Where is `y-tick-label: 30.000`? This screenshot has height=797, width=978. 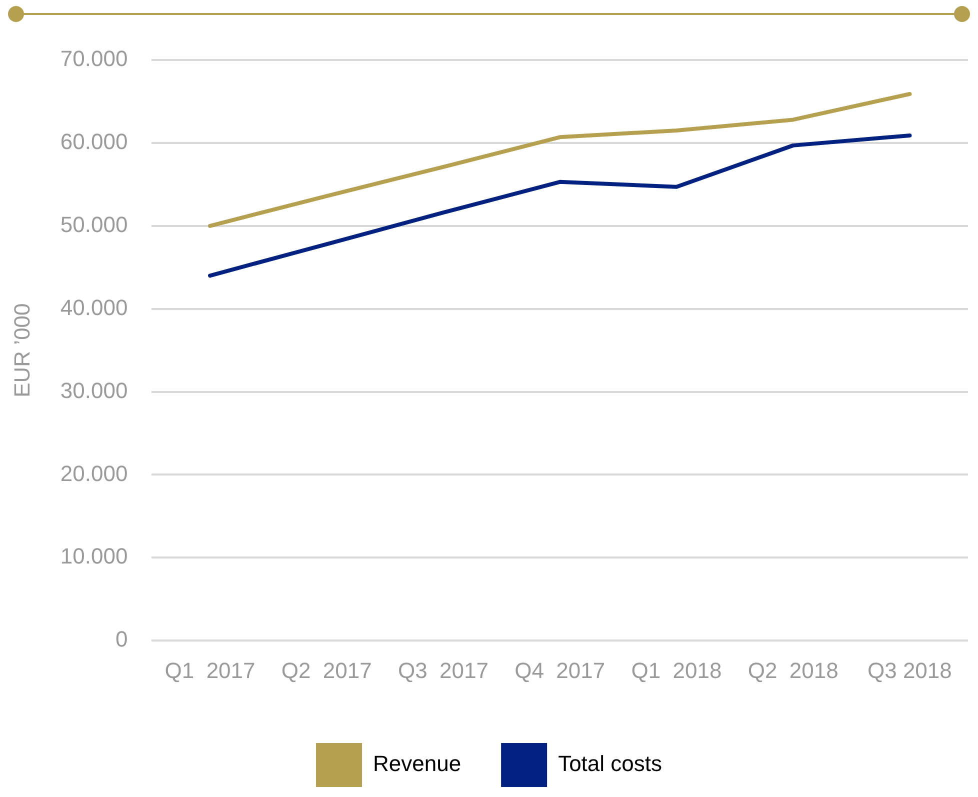 y-tick-label: 30.000 is located at coordinates (94, 390).